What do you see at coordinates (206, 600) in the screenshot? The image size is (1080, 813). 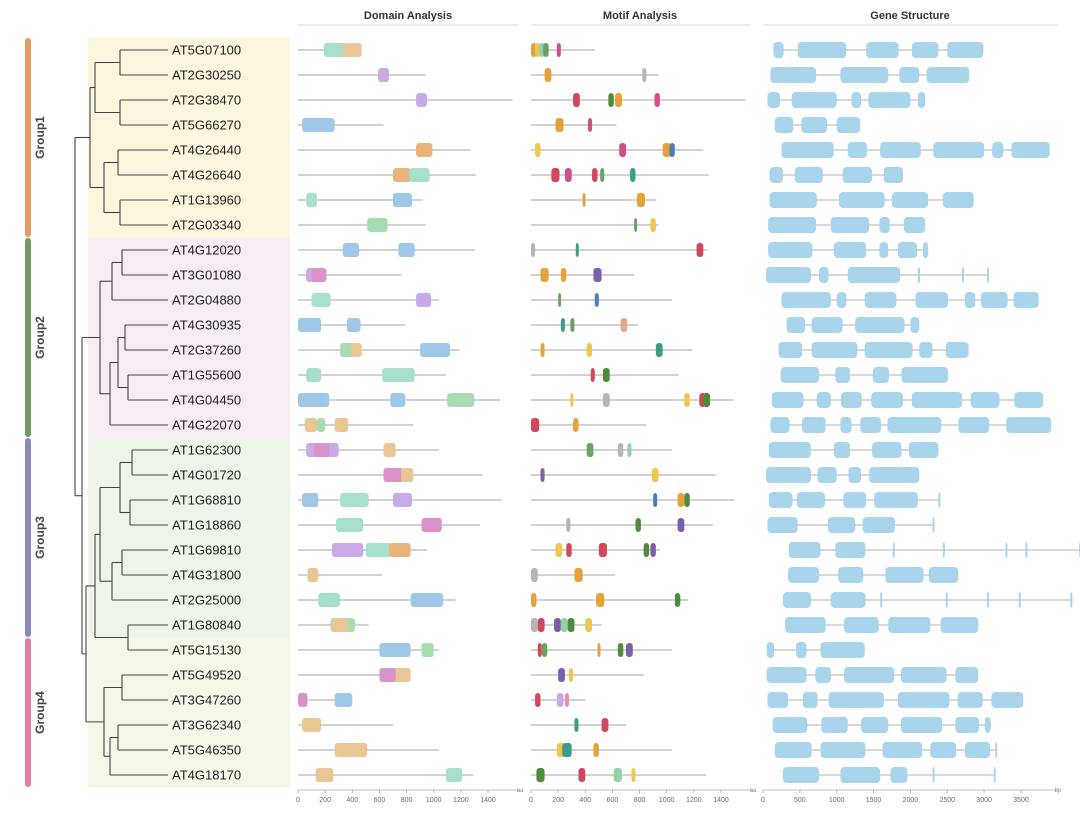 I see `gene-id-label: AT2G25000` at bounding box center [206, 600].